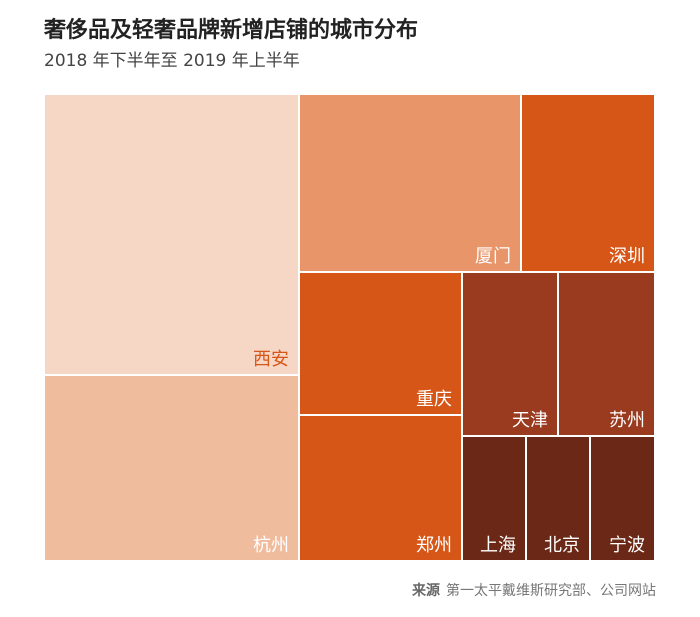  Describe the element at coordinates (434, 399) in the screenshot. I see `treemap-label-chongqing: 重庆` at that location.